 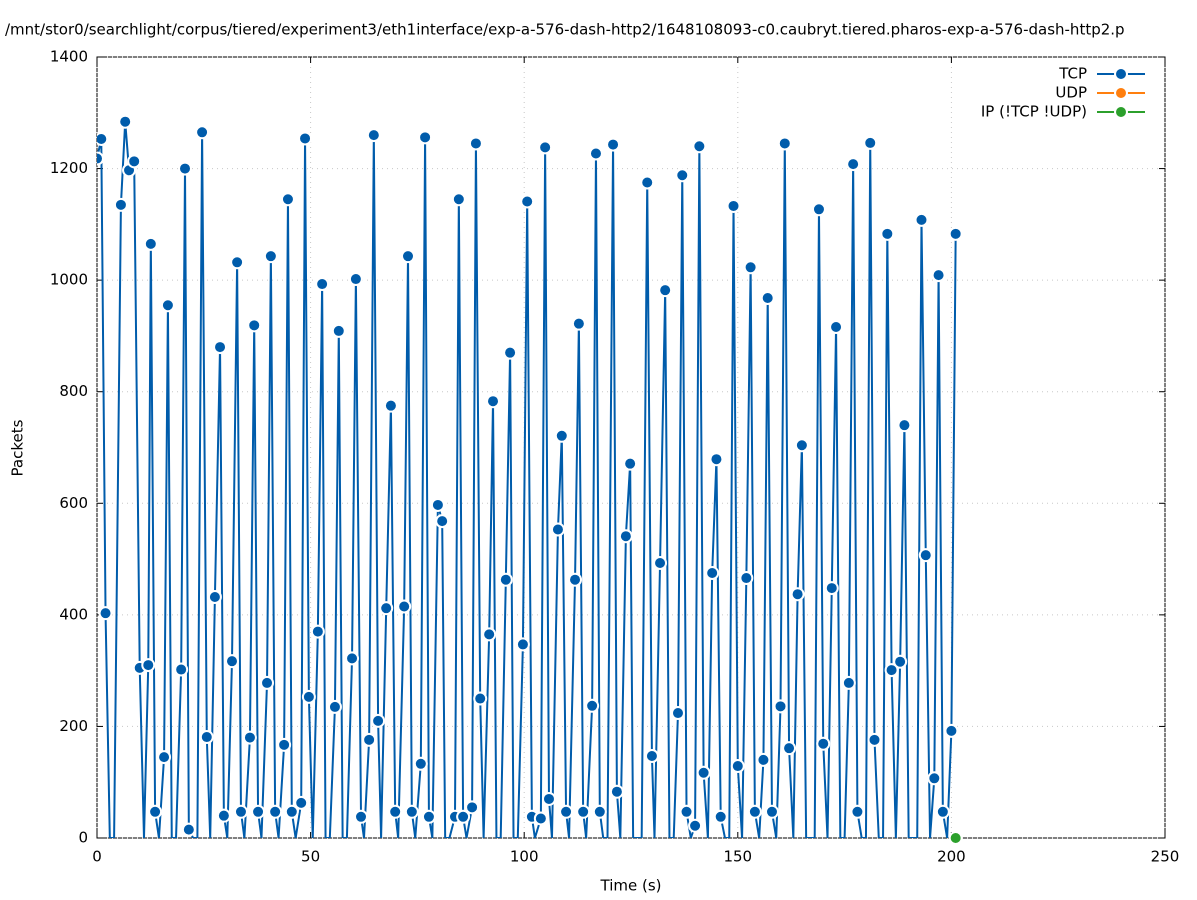 What do you see at coordinates (73, 614) in the screenshot?
I see `y-tick-label: 400` at bounding box center [73, 614].